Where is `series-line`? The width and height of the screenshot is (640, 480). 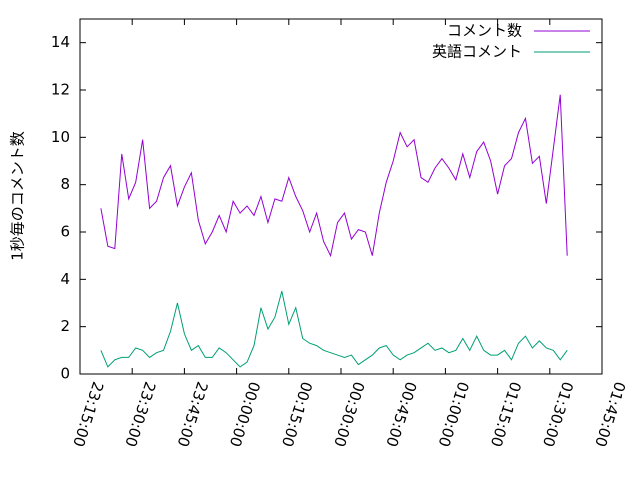 series-line is located at coordinates (334, 329).